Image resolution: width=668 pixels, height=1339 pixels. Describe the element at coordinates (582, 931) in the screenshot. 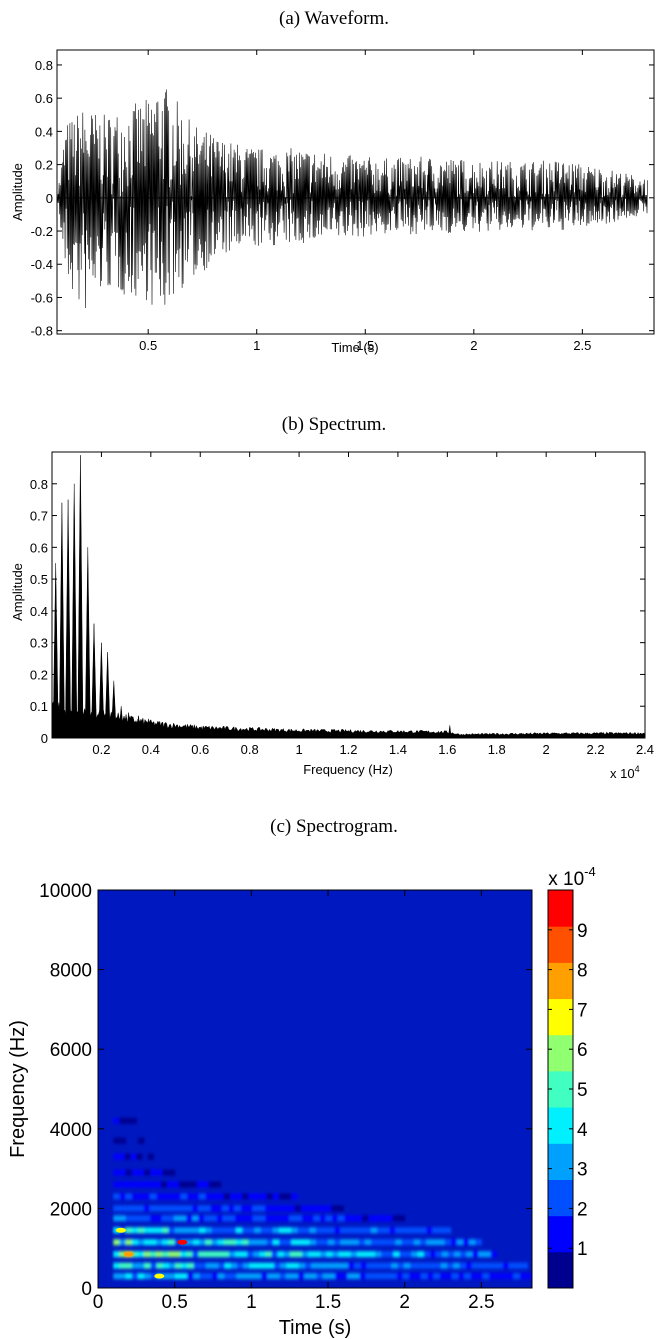

I see `colorbar-tick-label: 9` at that location.